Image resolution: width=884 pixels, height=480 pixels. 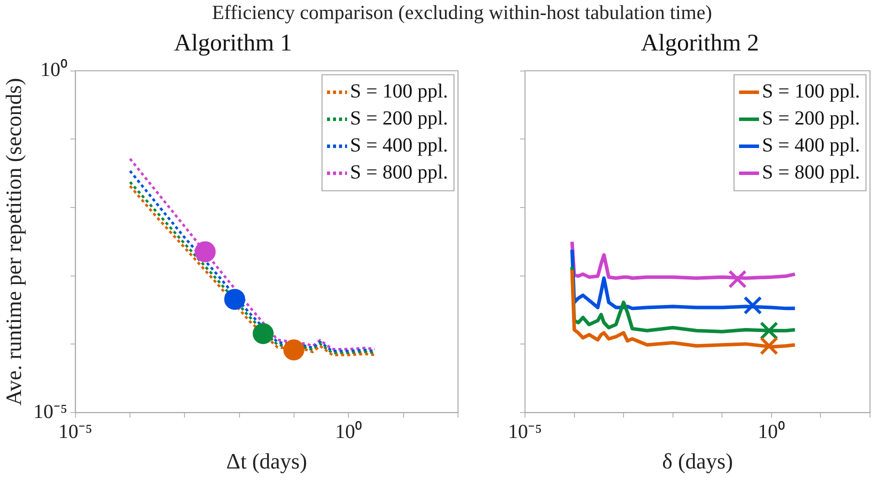 What do you see at coordinates (267, 461) in the screenshot?
I see `x-axis-title: Δt (days)` at bounding box center [267, 461].